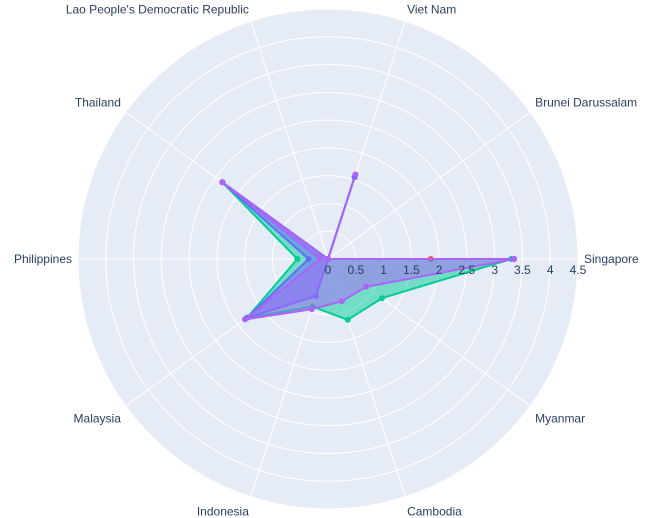 The image size is (654, 518). Describe the element at coordinates (244, 319) in the screenshot. I see `data-point-malaysia` at that location.